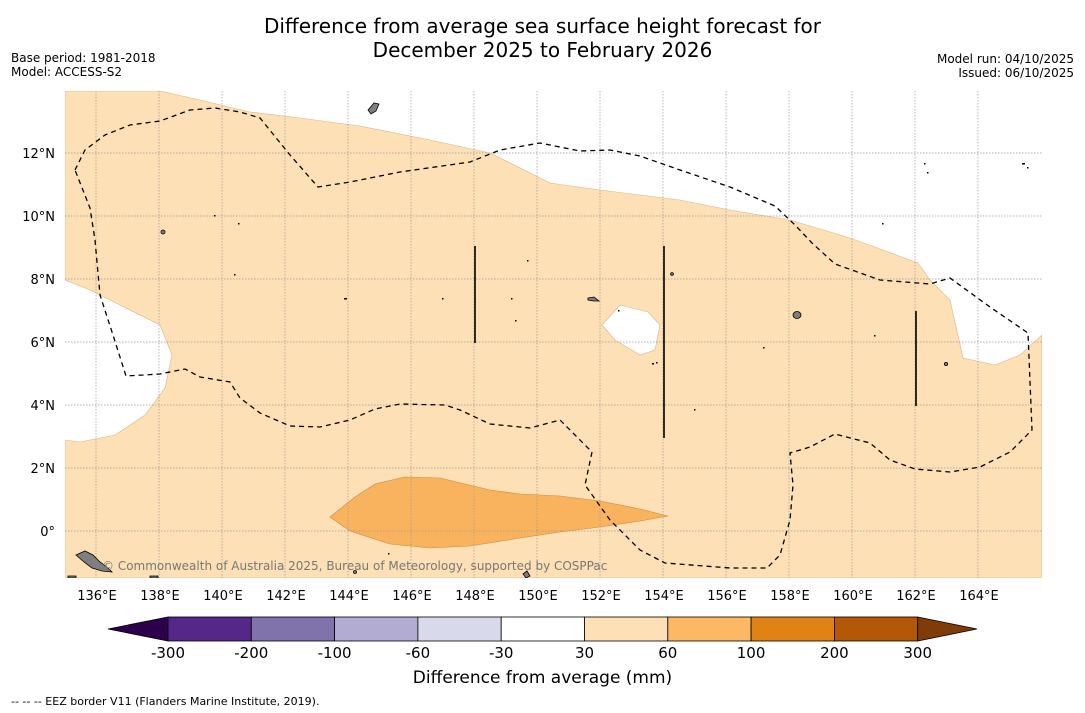  Describe the element at coordinates (526, 574) in the screenshot. I see `island-small-d` at that location.